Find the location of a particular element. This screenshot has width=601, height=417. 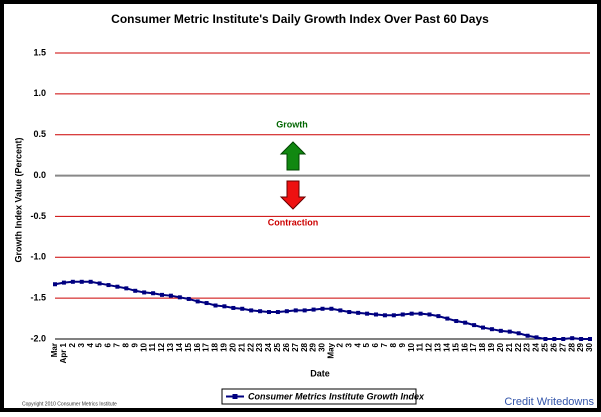

x-tick-label: 6 is located at coordinates (375, 344).